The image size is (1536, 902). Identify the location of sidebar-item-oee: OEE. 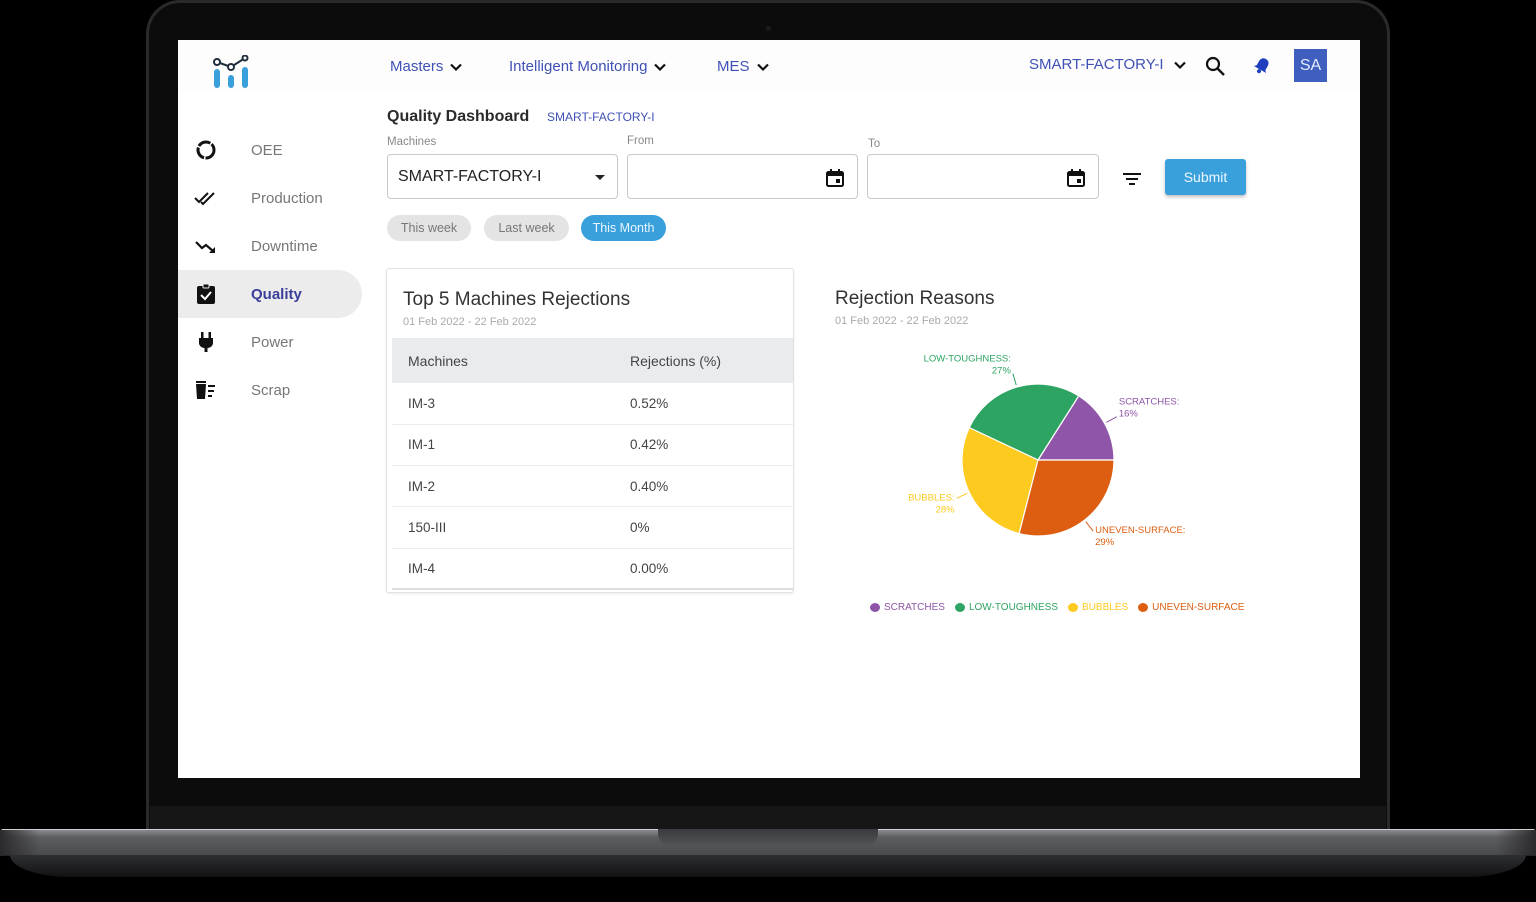
(273, 150).